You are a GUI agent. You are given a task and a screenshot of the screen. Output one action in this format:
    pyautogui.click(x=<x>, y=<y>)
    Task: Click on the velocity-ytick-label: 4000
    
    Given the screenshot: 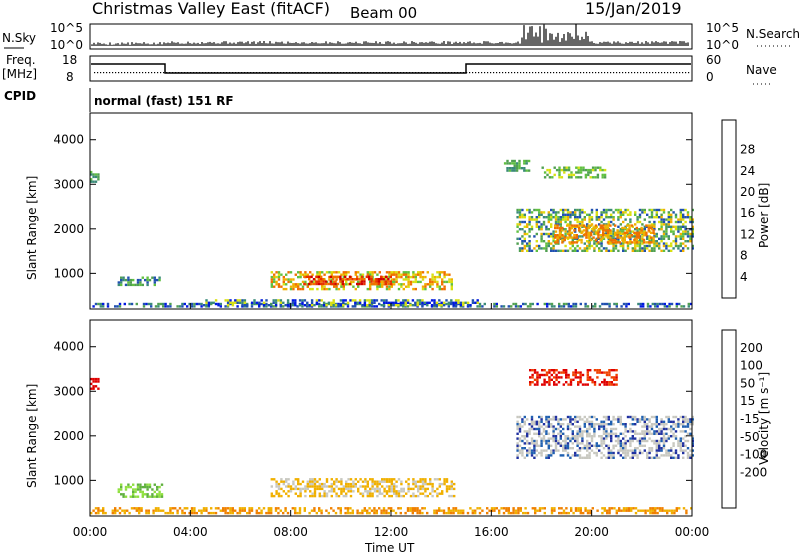 What is the action you would take?
    pyautogui.click(x=68, y=347)
    